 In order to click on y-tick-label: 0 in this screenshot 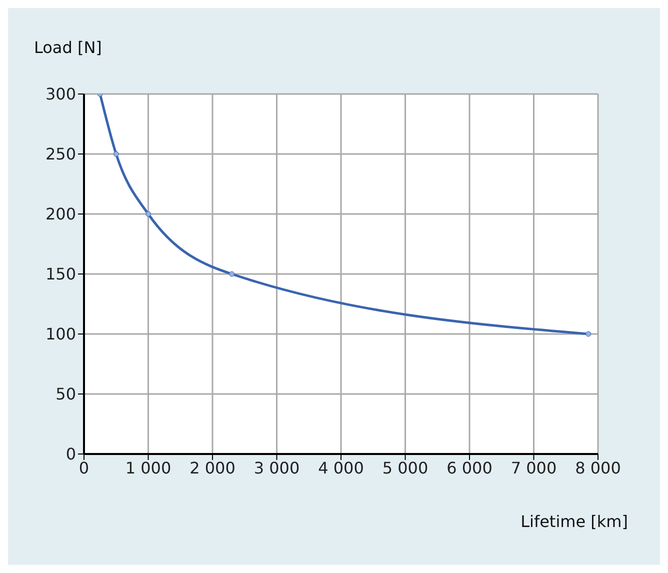, I will do `click(71, 454)`.